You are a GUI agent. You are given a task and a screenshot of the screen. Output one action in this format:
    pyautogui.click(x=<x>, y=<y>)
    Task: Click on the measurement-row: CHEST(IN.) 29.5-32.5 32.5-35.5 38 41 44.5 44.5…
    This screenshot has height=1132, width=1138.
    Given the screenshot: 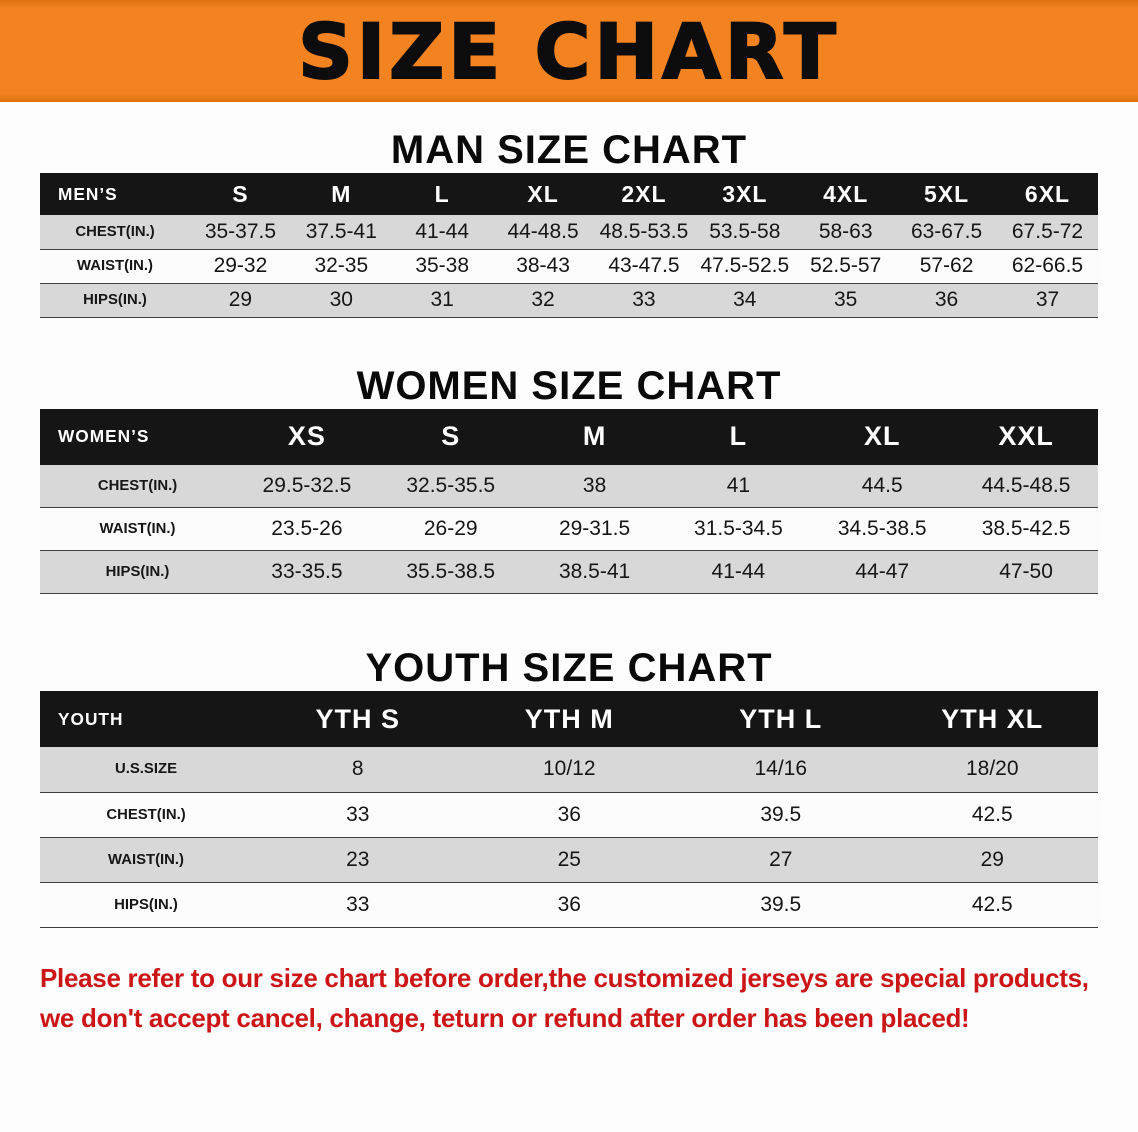 What is the action you would take?
    pyautogui.click(x=569, y=486)
    